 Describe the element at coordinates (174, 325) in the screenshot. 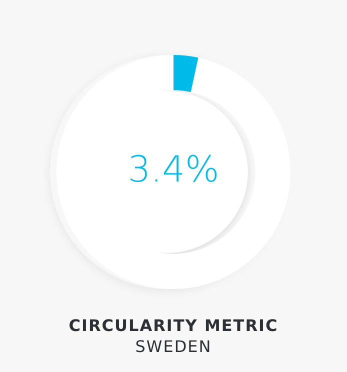

I see `text: CIRCULARITY METRIC` at that location.